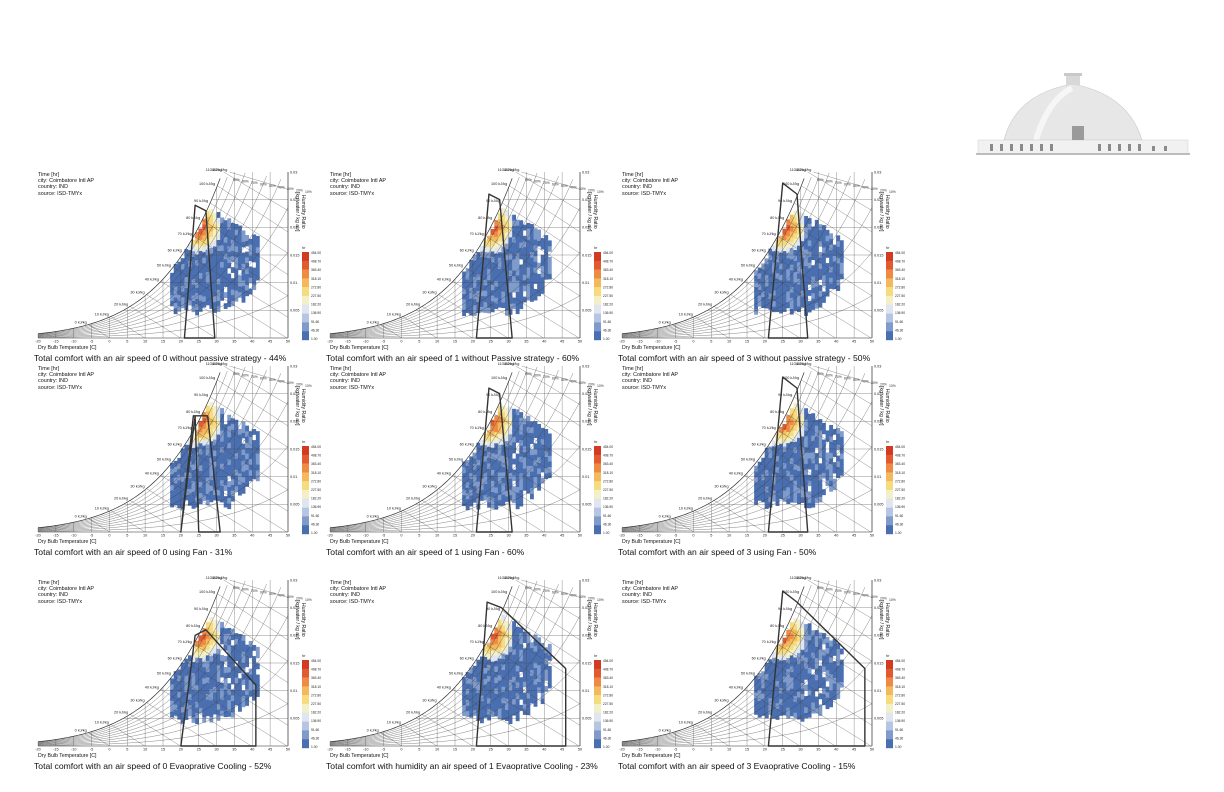  Describe the element at coordinates (293, 477) in the screenshot. I see `y-tick-label: 0.01` at that location.